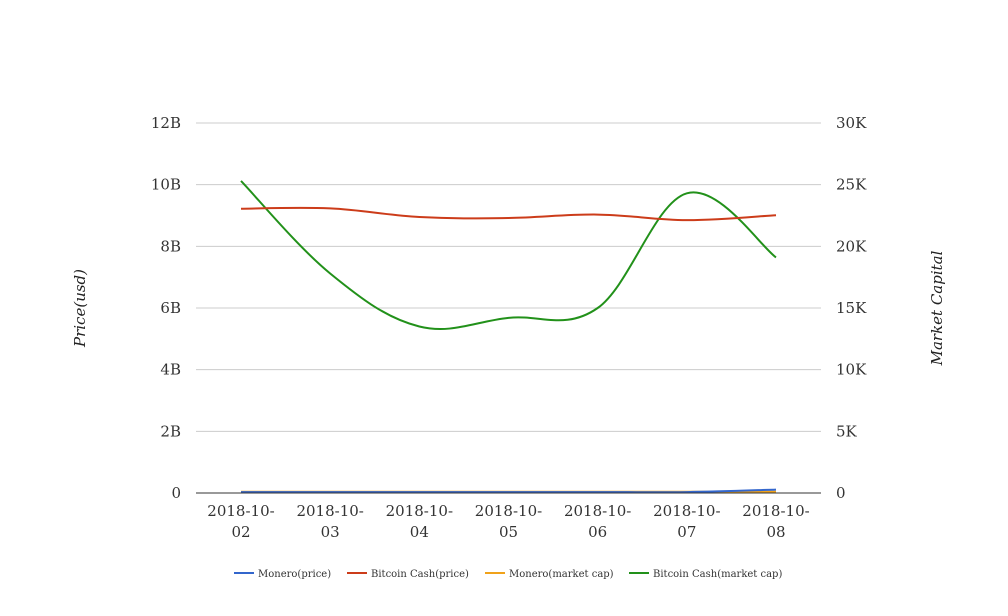  What do you see at coordinates (294, 574) in the screenshot?
I see `legend-label: Monero(price)` at bounding box center [294, 574].